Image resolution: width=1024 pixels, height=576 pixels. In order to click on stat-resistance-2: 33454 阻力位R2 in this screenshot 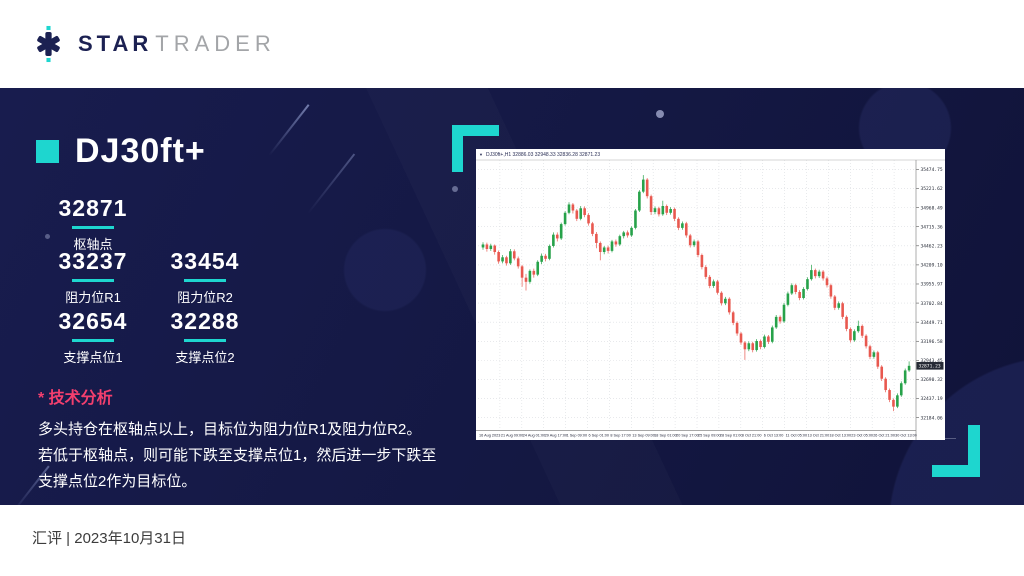, I will do `click(205, 277)`.